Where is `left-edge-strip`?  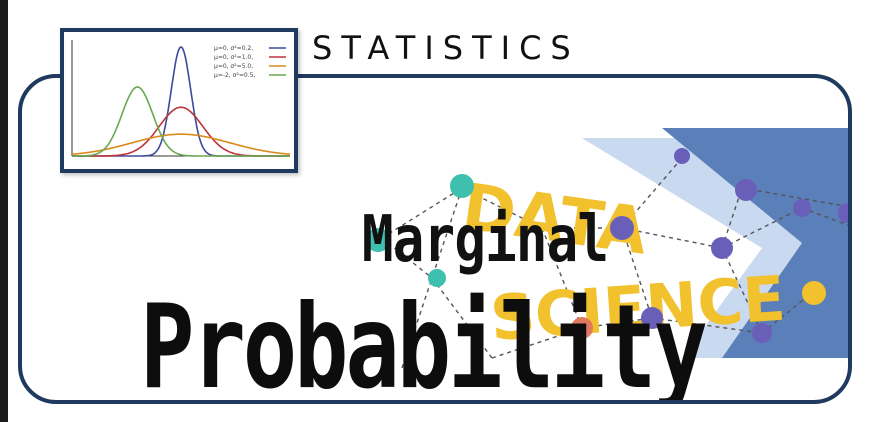 left-edge-strip is located at coordinates (4, 211).